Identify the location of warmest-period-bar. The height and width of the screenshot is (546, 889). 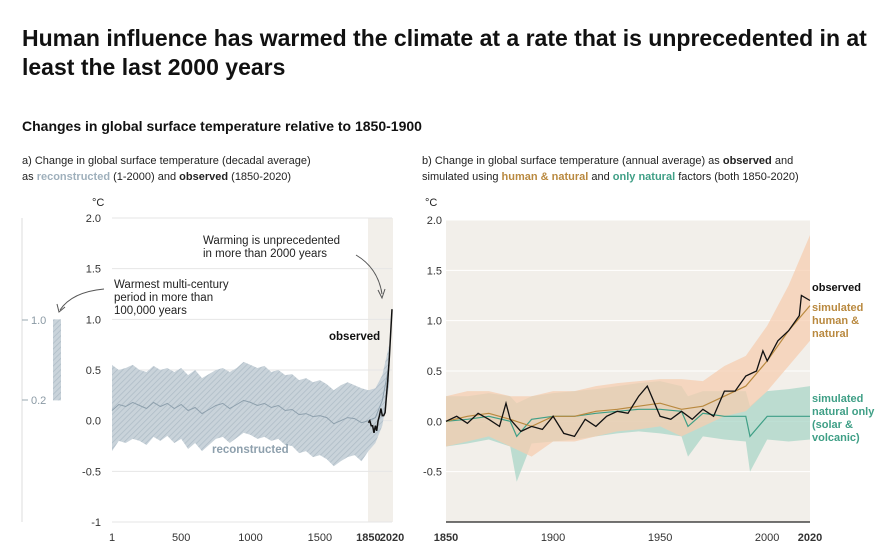
(57, 360).